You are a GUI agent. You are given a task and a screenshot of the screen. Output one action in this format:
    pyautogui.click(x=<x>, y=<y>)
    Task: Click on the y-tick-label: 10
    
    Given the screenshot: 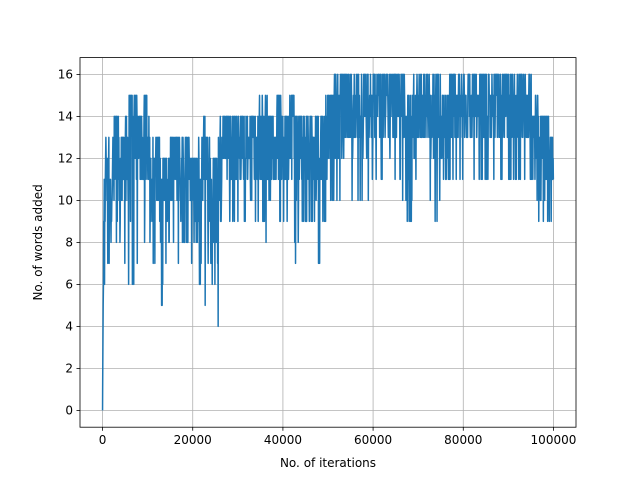 What is the action you would take?
    pyautogui.click(x=65, y=201)
    